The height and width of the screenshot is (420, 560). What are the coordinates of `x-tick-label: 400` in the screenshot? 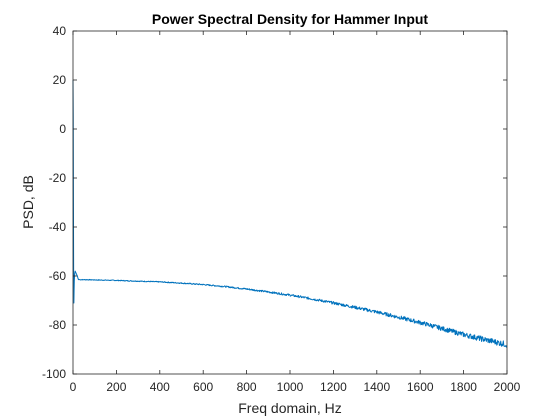 It's located at (160, 387).